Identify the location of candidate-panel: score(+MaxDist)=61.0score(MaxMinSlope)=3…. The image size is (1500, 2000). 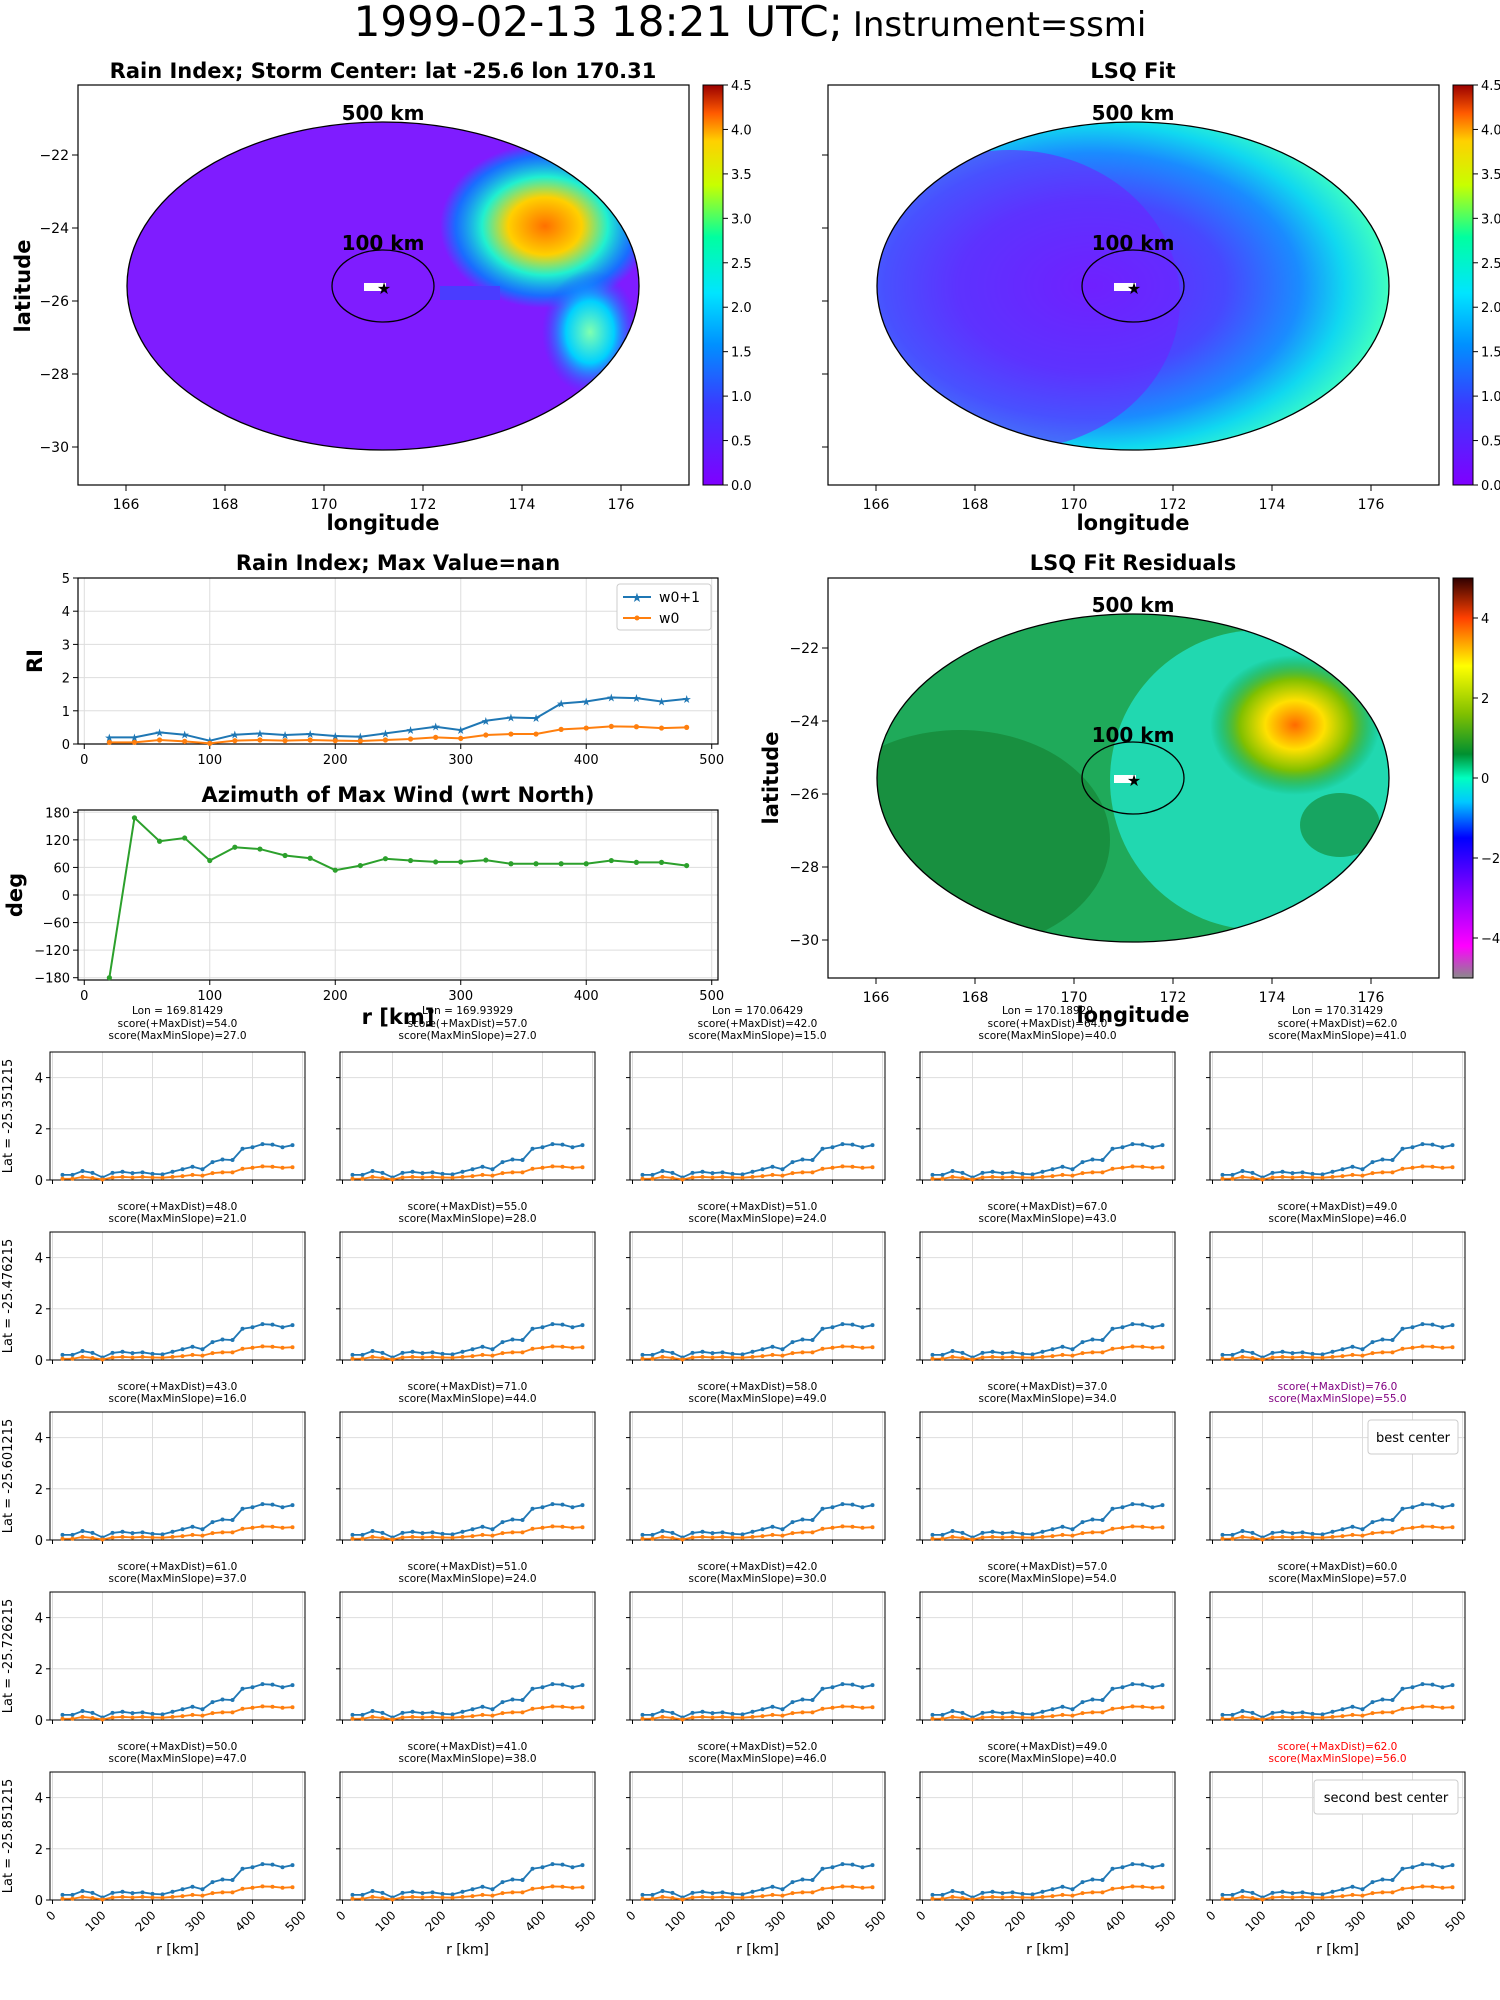
(153, 1645).